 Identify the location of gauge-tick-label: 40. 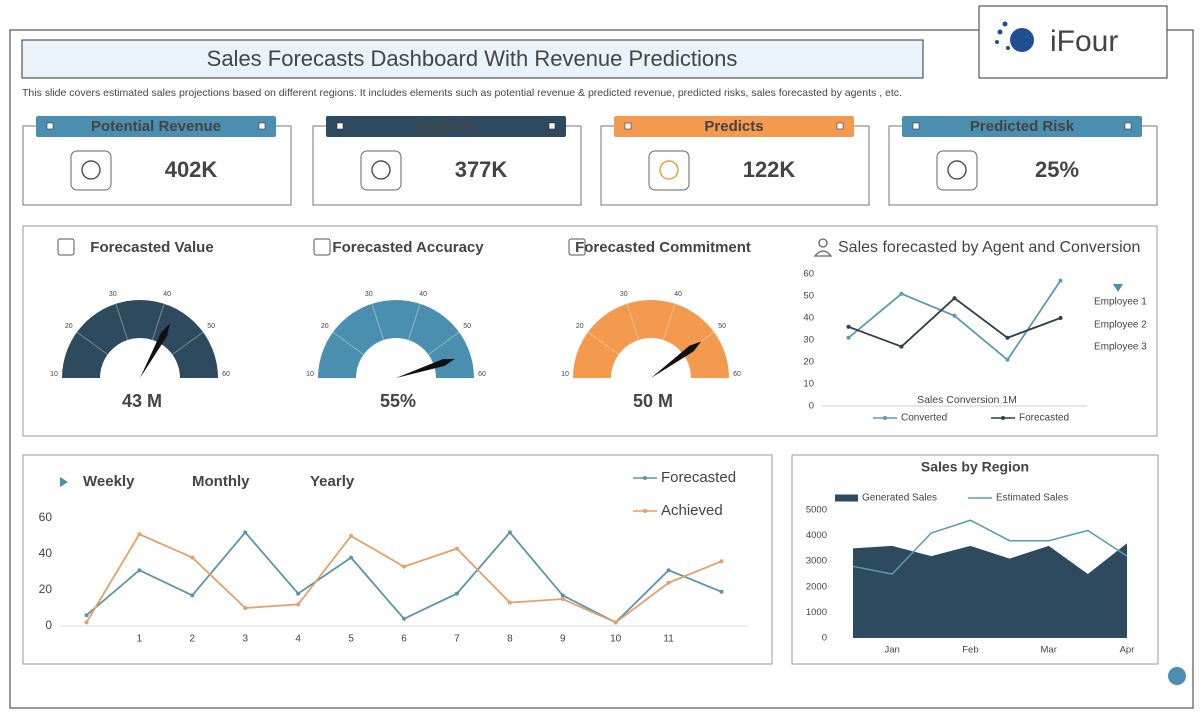
(678, 294).